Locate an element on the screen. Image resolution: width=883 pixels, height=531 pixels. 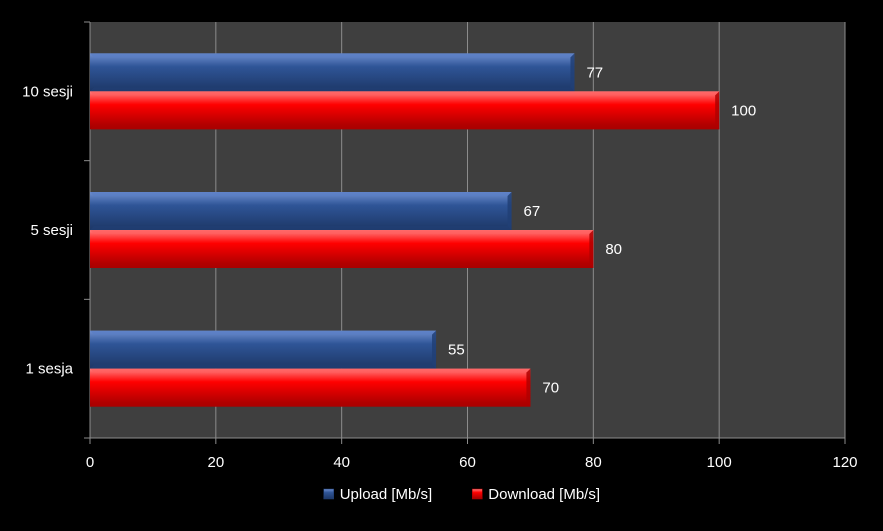
legend-item-upload: Upload [Mb/s] is located at coordinates (378, 494).